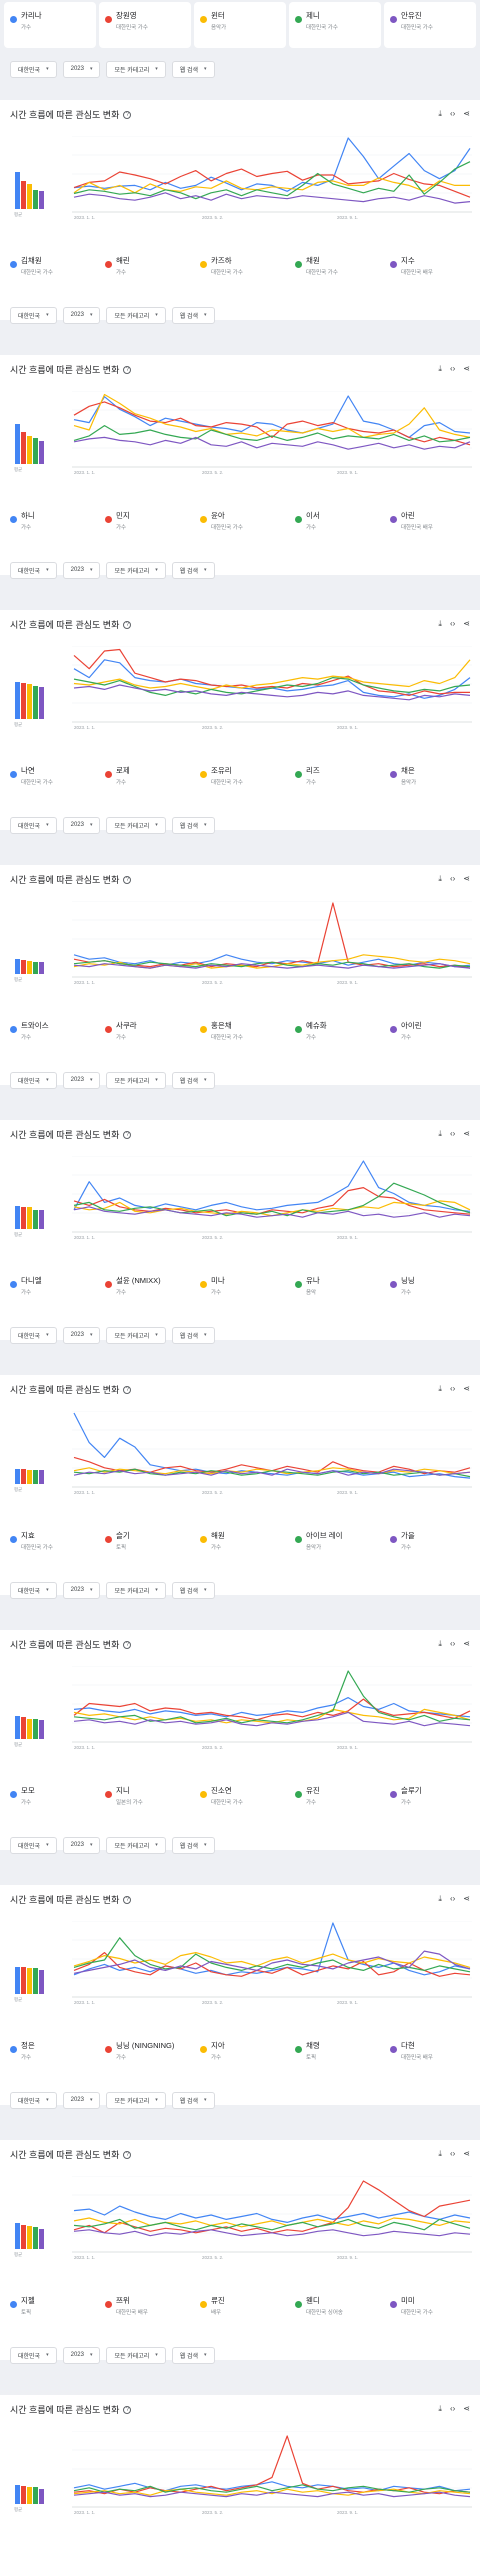 This screenshot has width=480, height=2554. Describe the element at coordinates (50, 525) in the screenshot. I see `search-term-card: 하니 가수` at that location.